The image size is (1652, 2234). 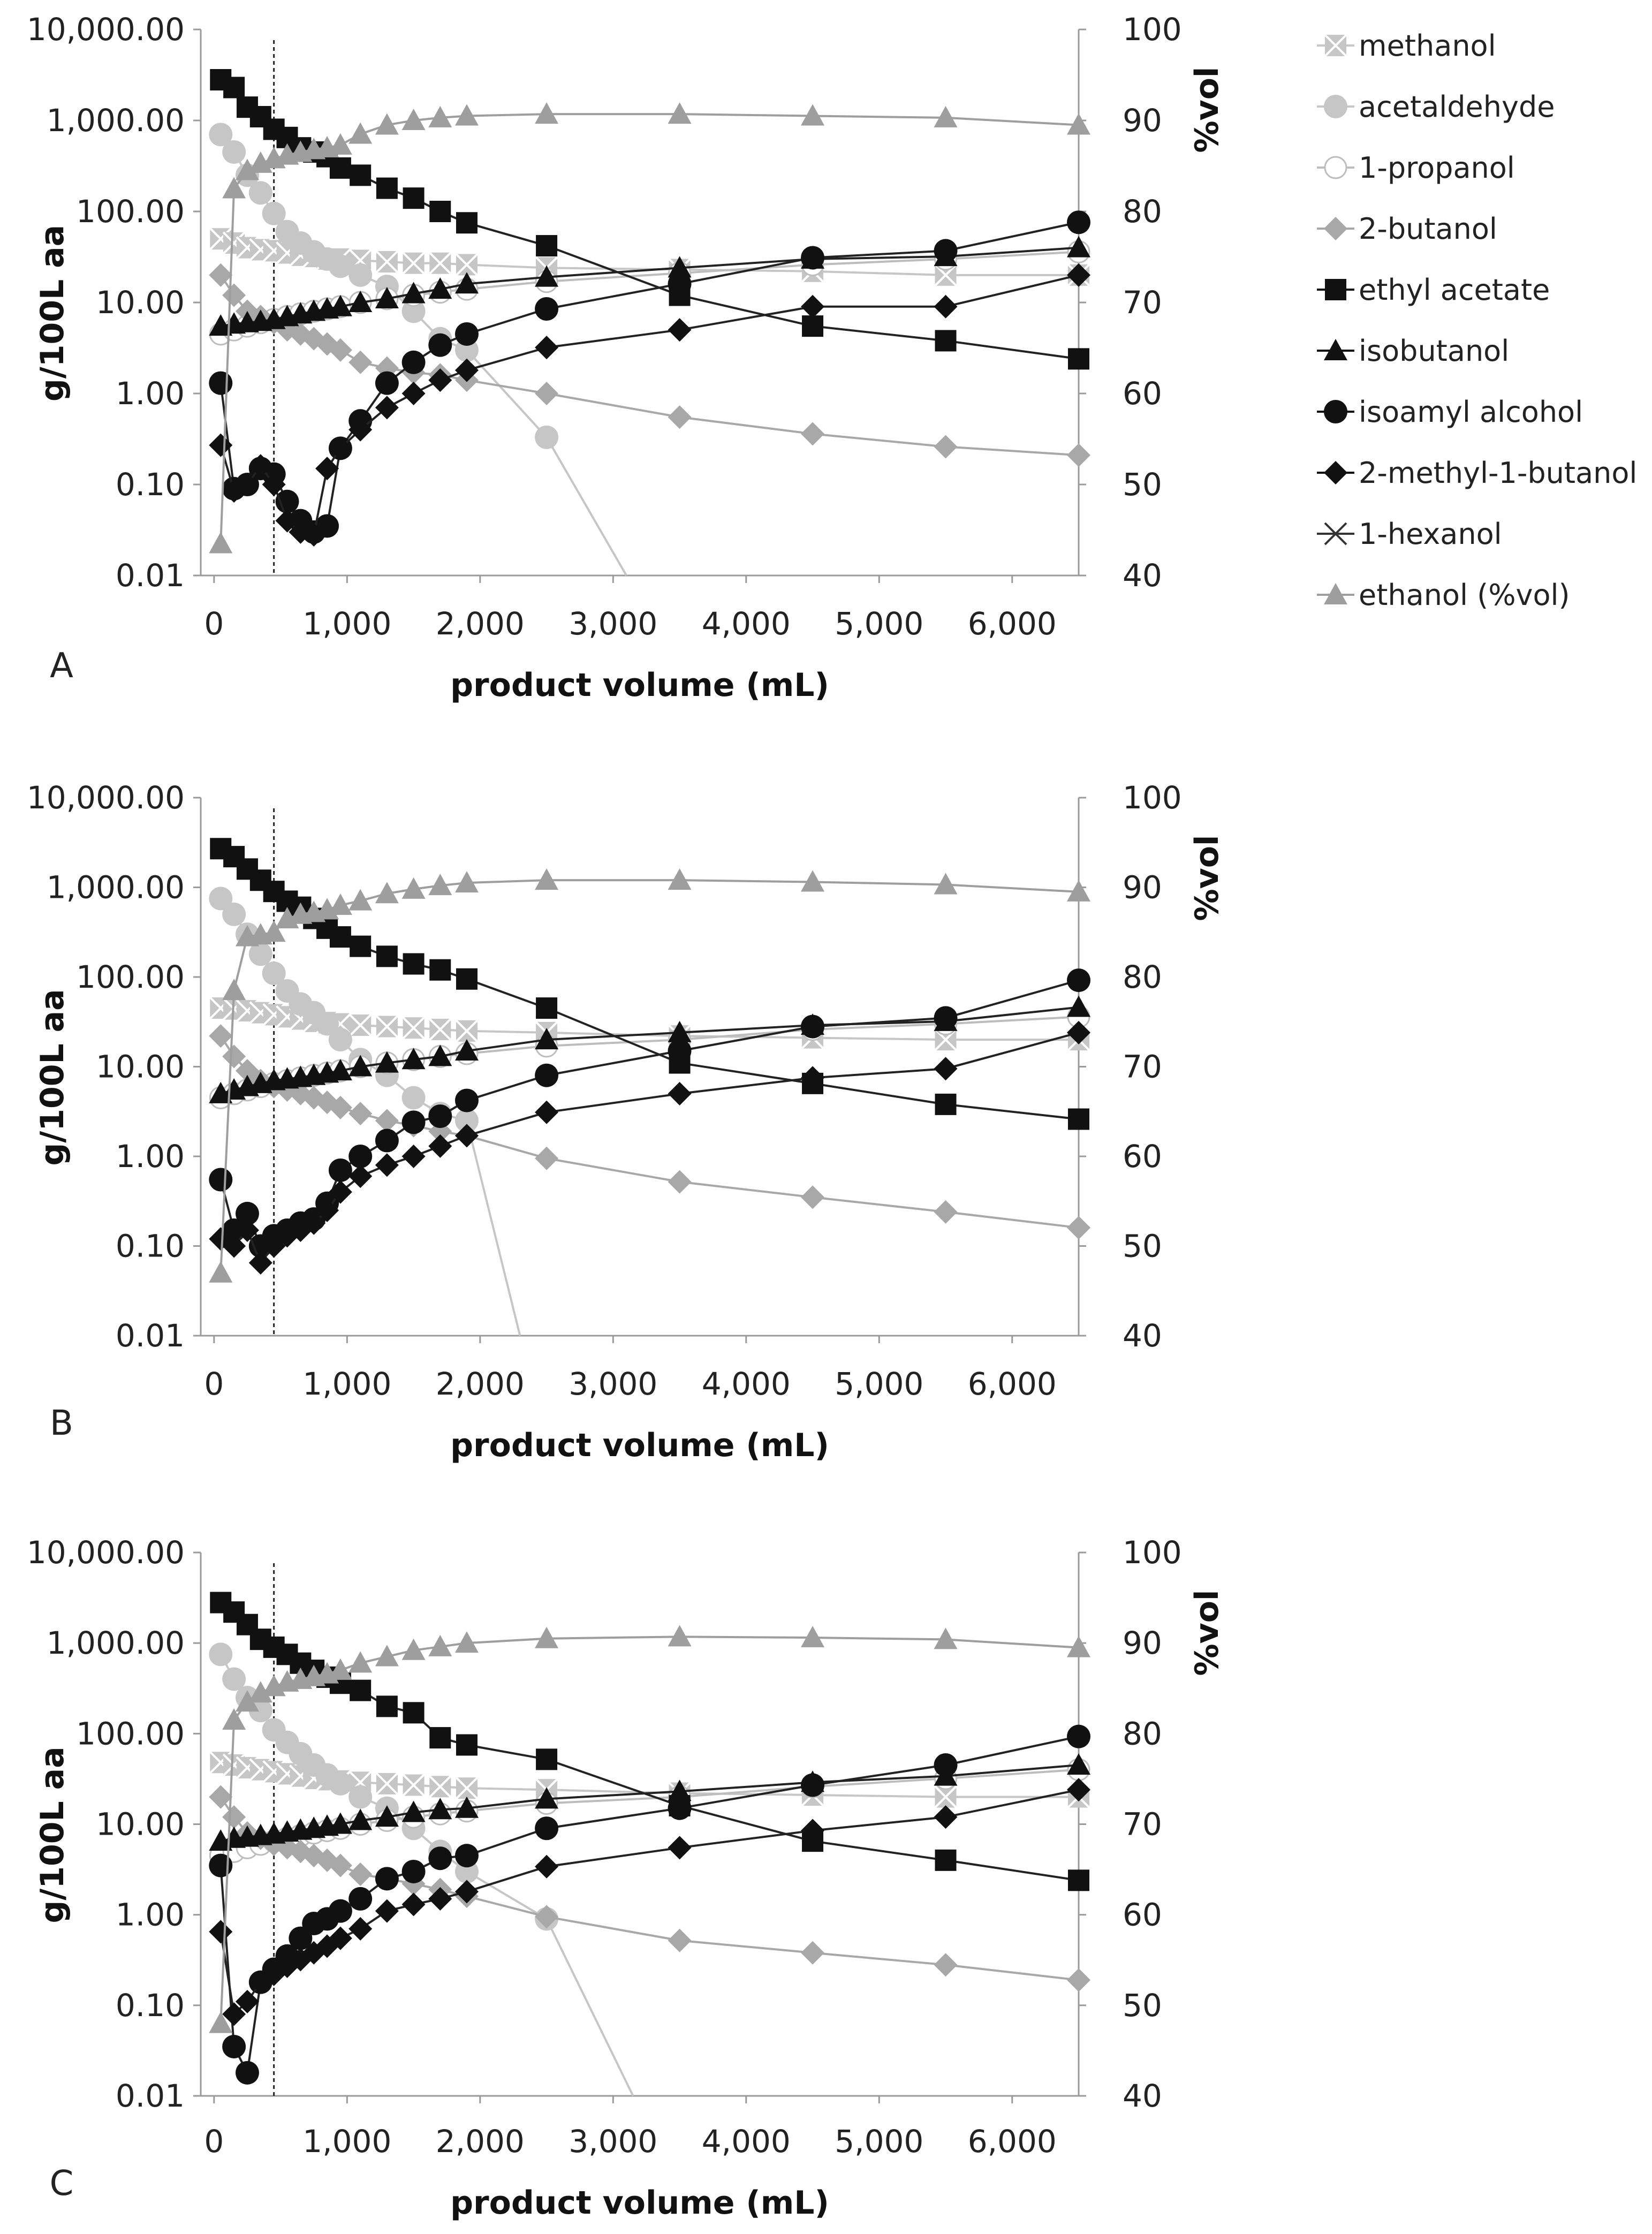 I want to click on panel-c-ytick-label-2: 1.00, so click(x=150, y=1915).